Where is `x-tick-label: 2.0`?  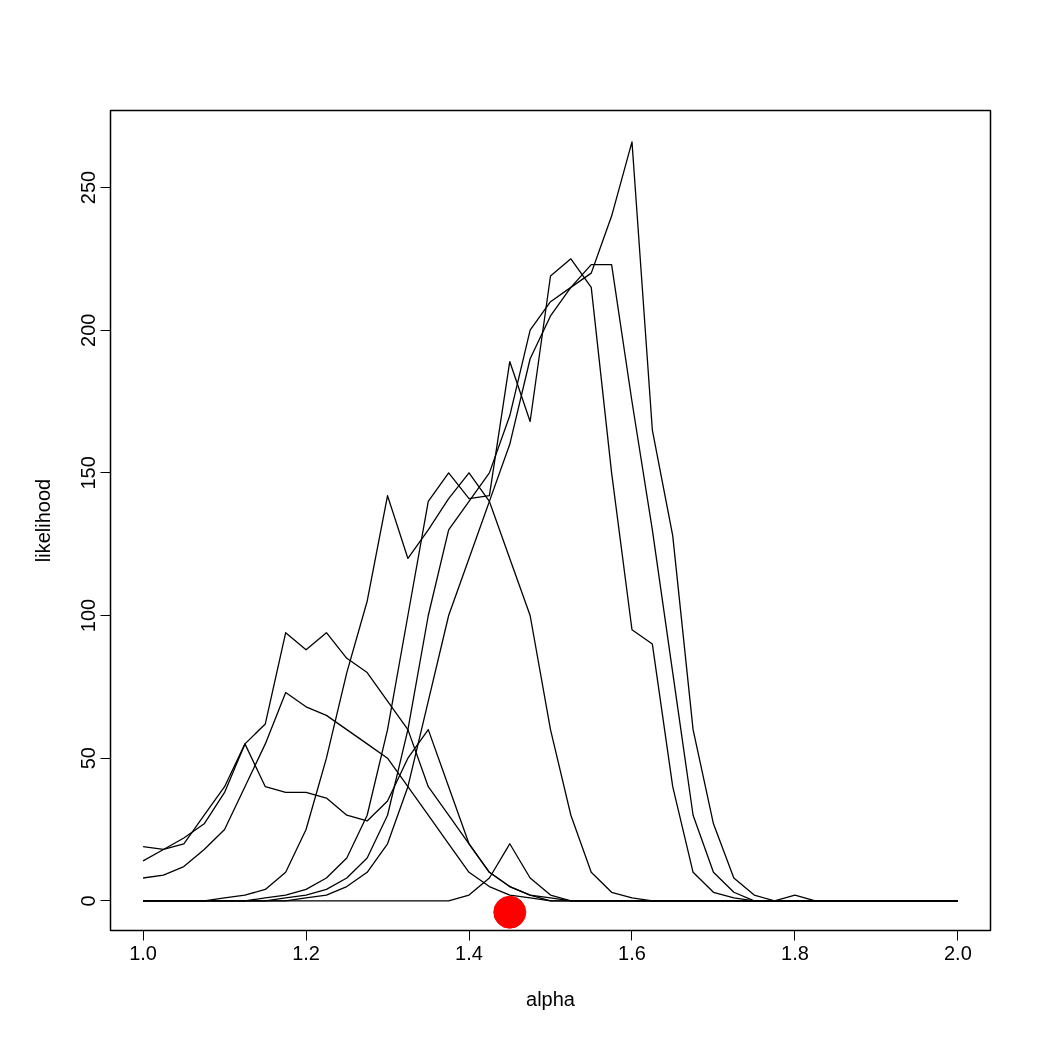
x-tick-label: 2.0 is located at coordinates (958, 952).